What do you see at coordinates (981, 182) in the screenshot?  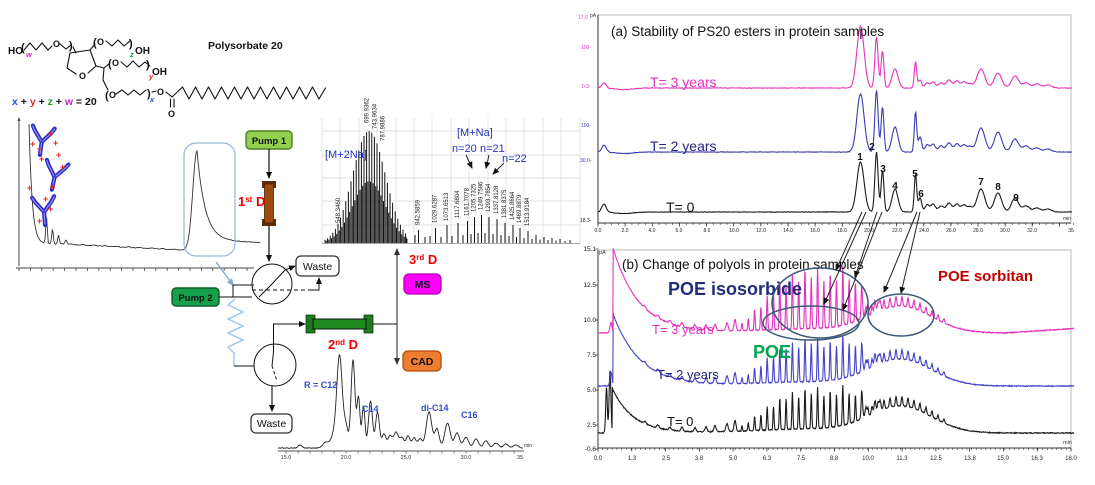 I see `svg-text: 7` at bounding box center [981, 182].